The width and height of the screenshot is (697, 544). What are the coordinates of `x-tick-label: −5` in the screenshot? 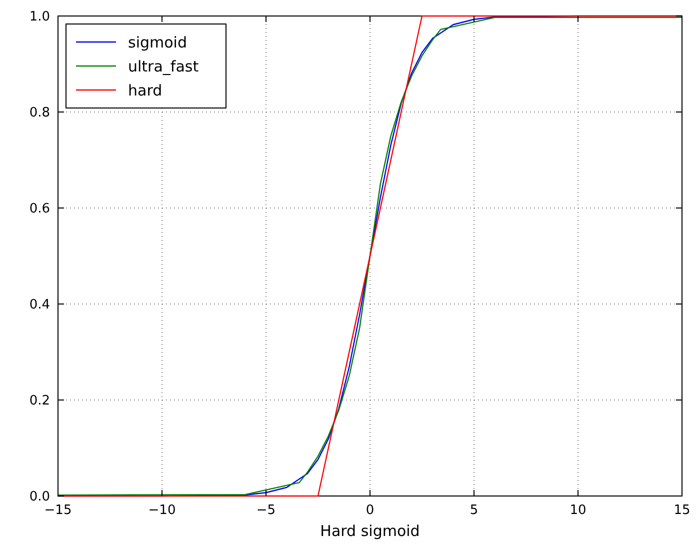 It's located at (266, 510).